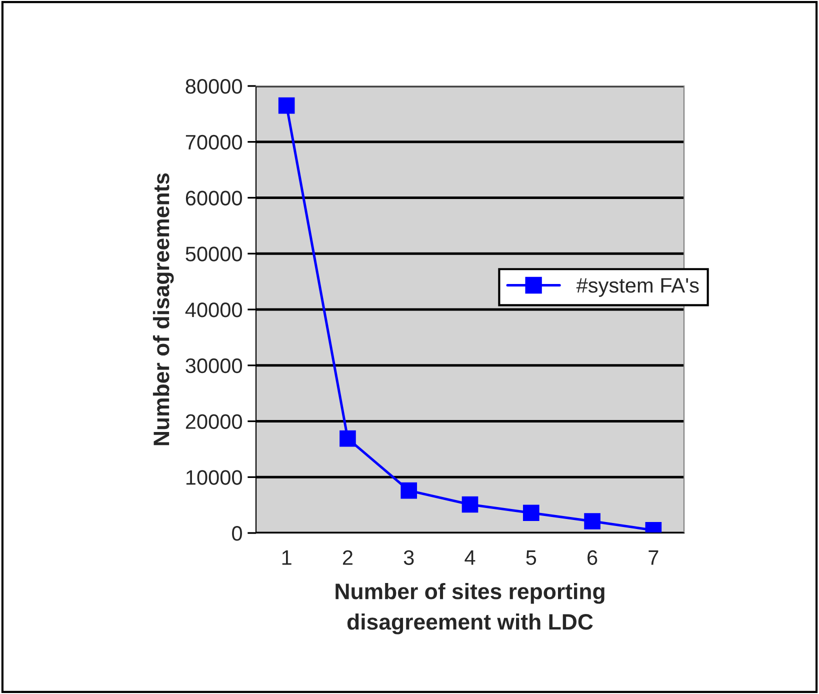 The width and height of the screenshot is (819, 694). Describe the element at coordinates (409, 557) in the screenshot. I see `x-tick-label: 3` at that location.